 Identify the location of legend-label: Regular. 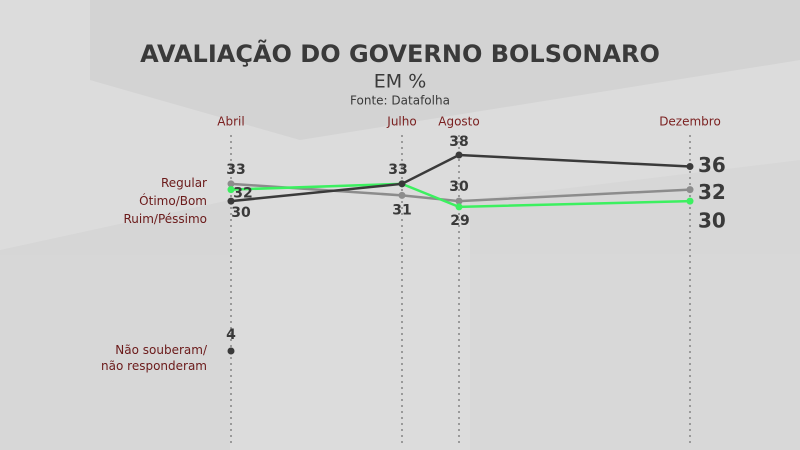
(183, 183).